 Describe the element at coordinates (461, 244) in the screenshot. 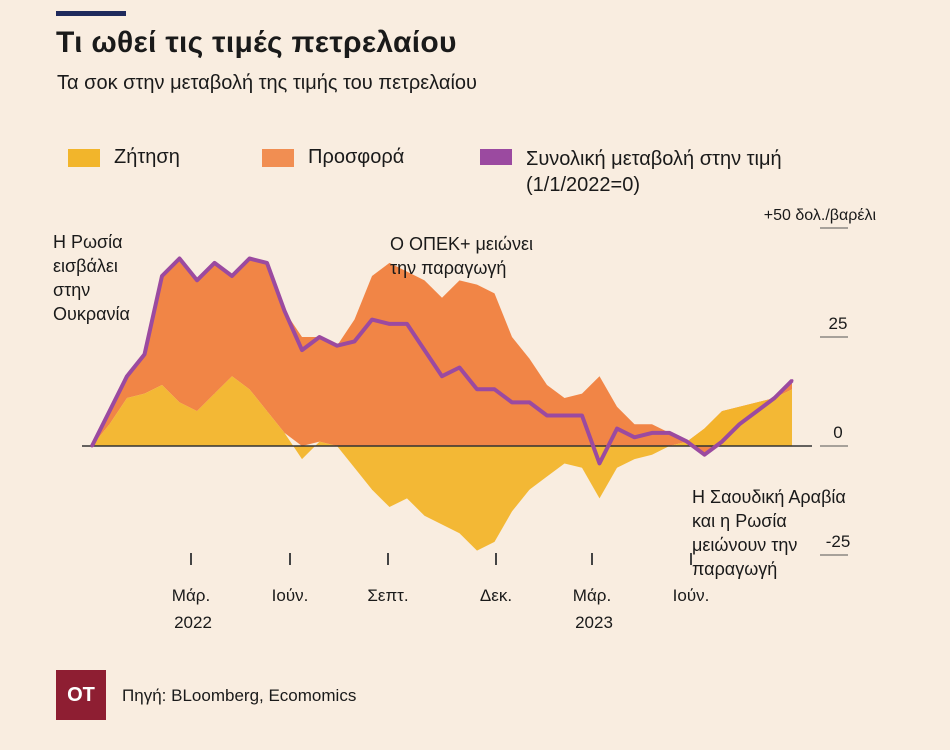

I see `annotation-opec-line: Ο ΟΠΕΚ+ μειώνει` at that location.